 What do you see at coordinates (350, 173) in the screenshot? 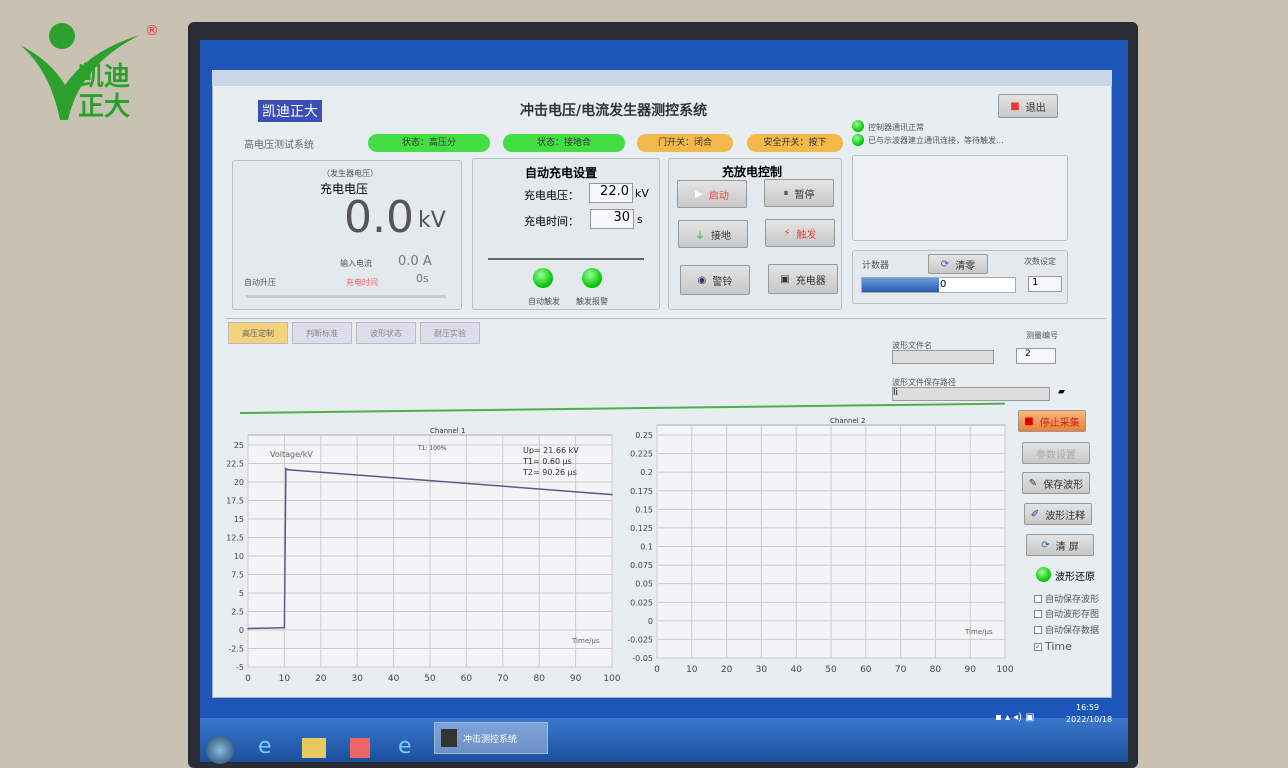
I see `readout-caption: （发生器电压）` at bounding box center [350, 173].